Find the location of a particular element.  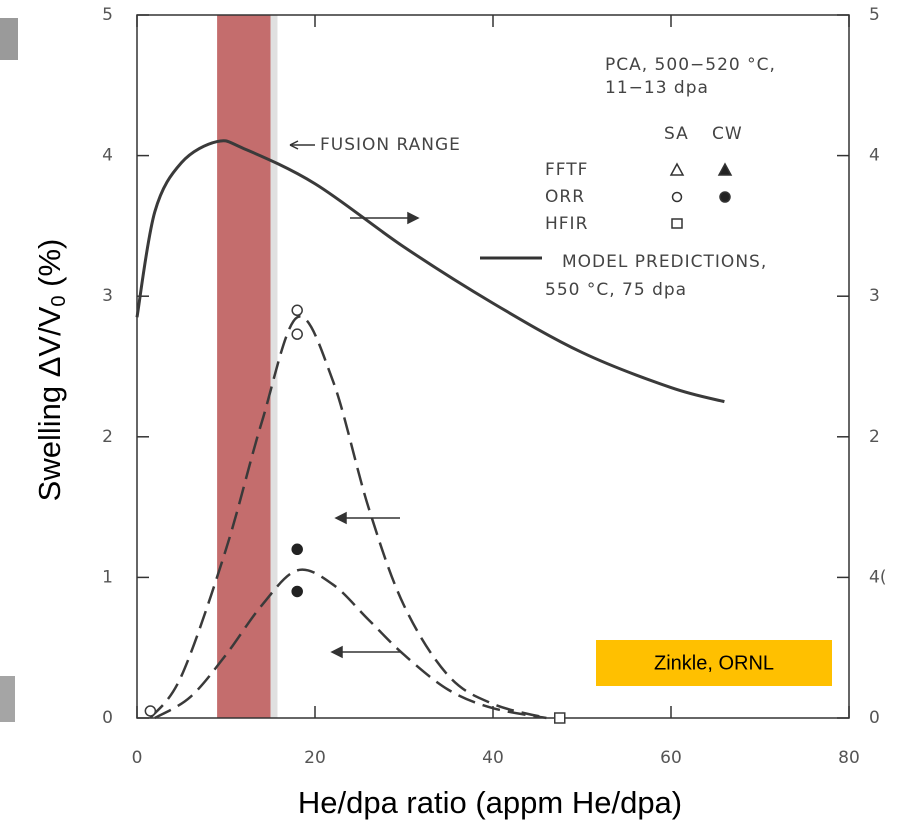

y-label-part: (%) is located at coordinates (49, 267).